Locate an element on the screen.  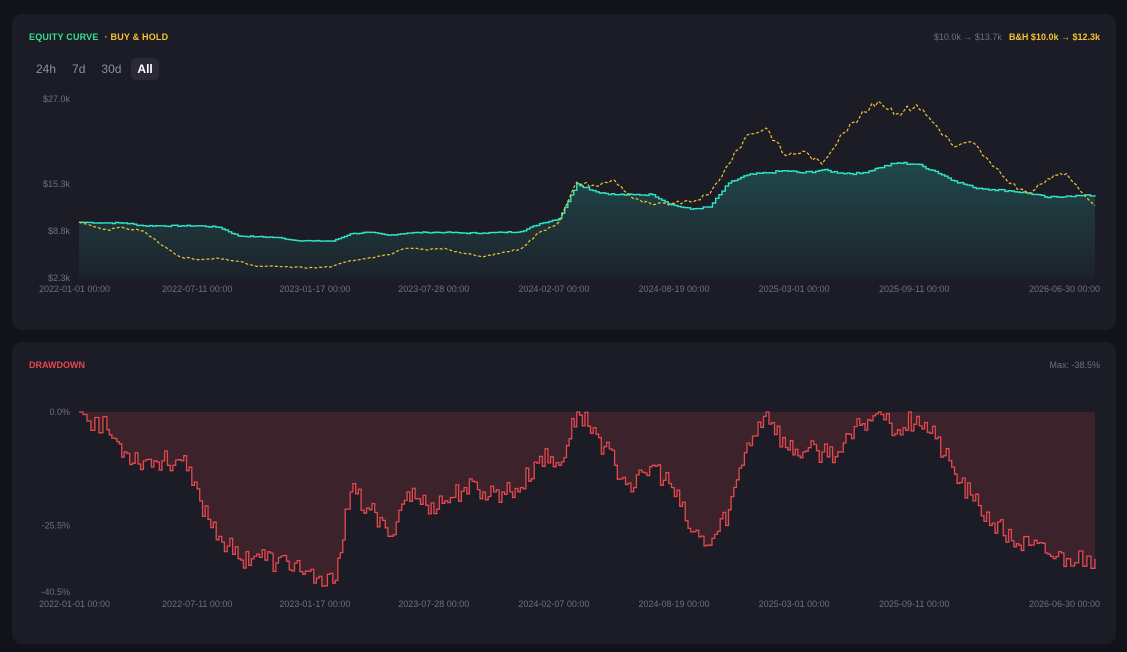
legend-buy-hold: · BUY & HOLD is located at coordinates (136, 37).